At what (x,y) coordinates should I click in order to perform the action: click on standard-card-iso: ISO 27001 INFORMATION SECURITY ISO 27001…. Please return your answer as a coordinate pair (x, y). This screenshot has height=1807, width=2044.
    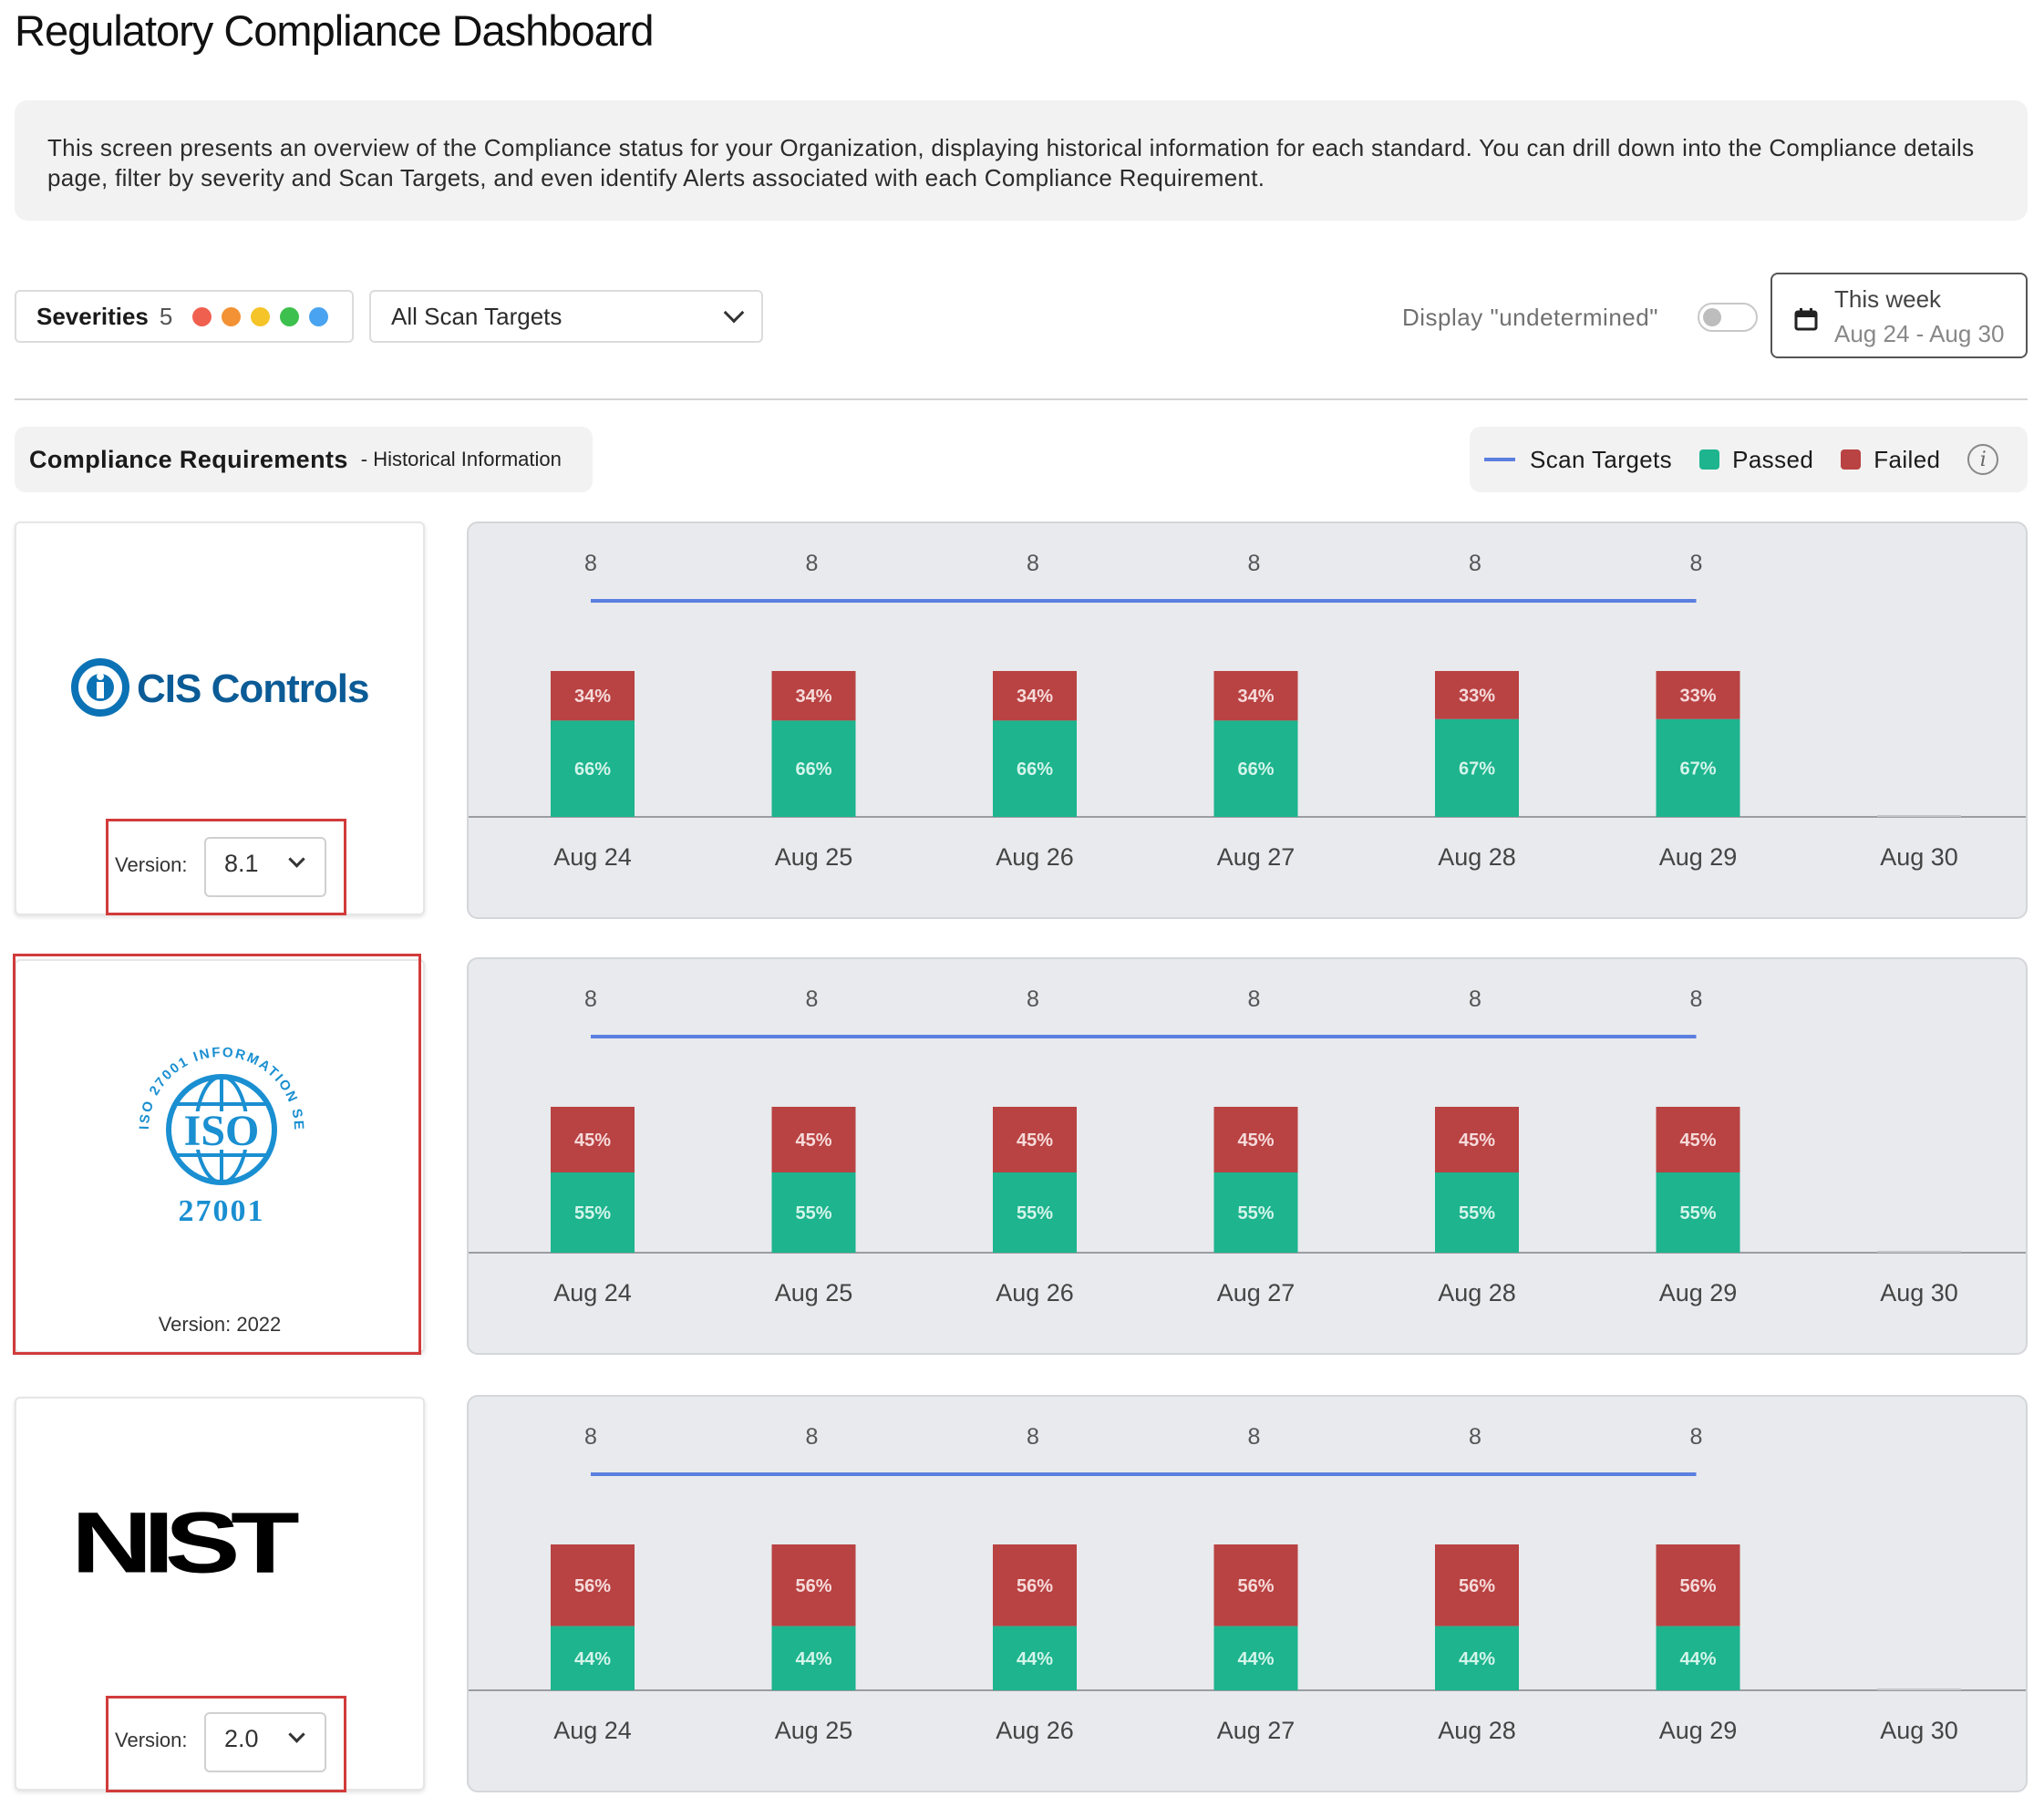
    Looking at the image, I should click on (220, 1156).